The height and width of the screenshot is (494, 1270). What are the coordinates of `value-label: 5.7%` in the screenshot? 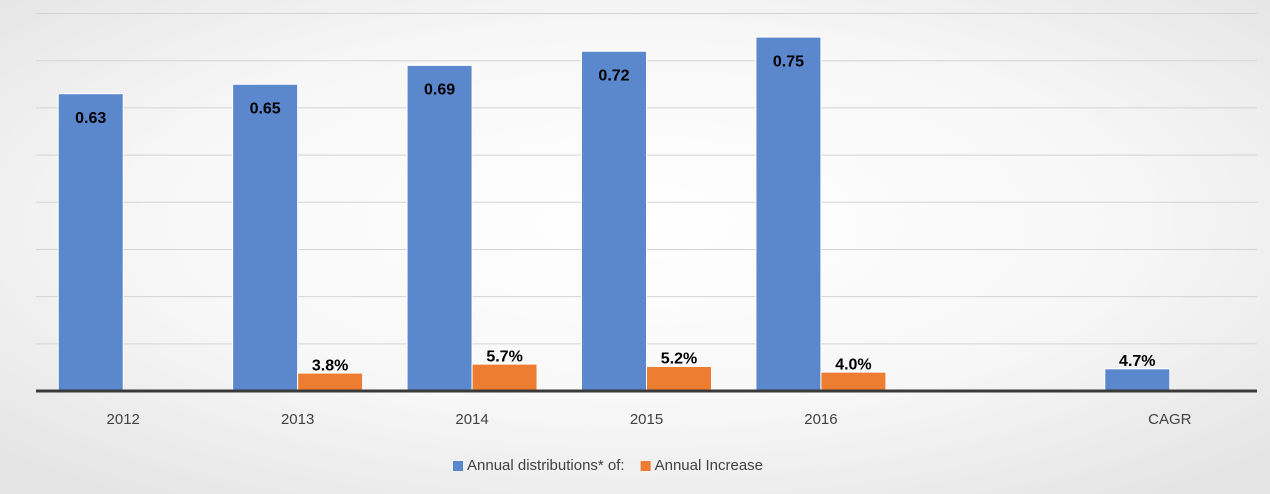 It's located at (504, 356).